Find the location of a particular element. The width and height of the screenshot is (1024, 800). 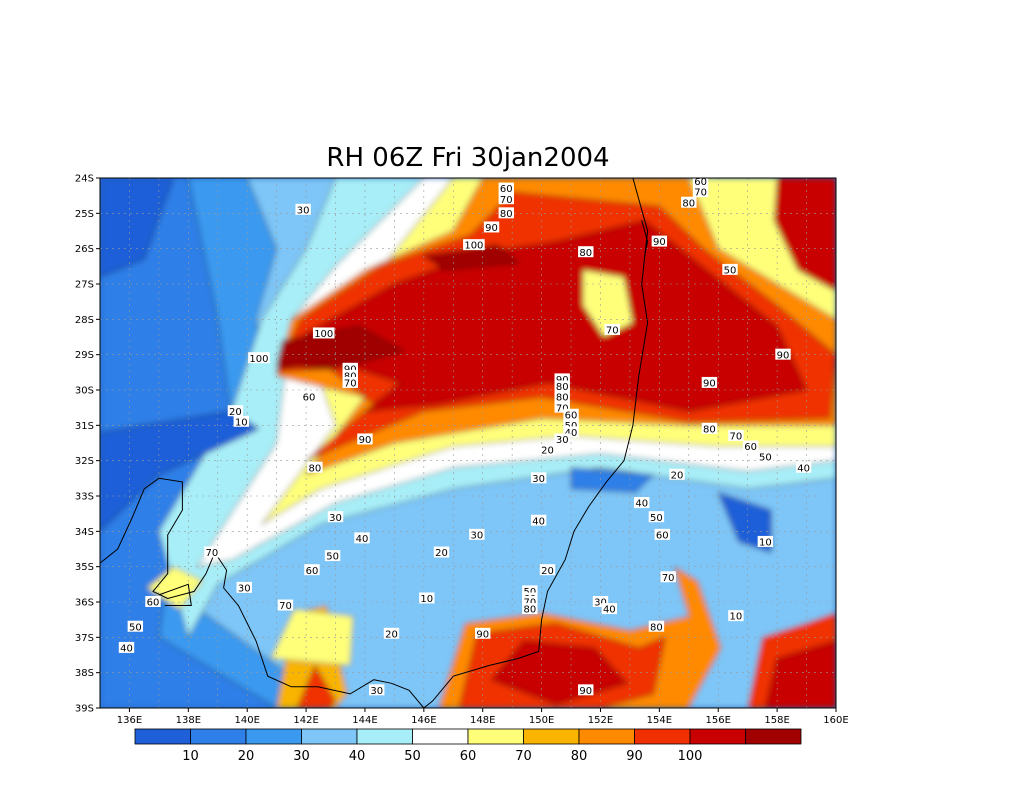

lat-tick-label: 34S is located at coordinates (84, 532).